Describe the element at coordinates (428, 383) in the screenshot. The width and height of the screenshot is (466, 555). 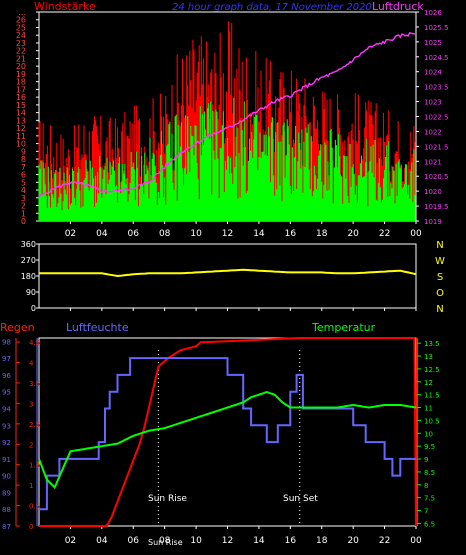
I see `temperature-tick-label: 12` at that location.